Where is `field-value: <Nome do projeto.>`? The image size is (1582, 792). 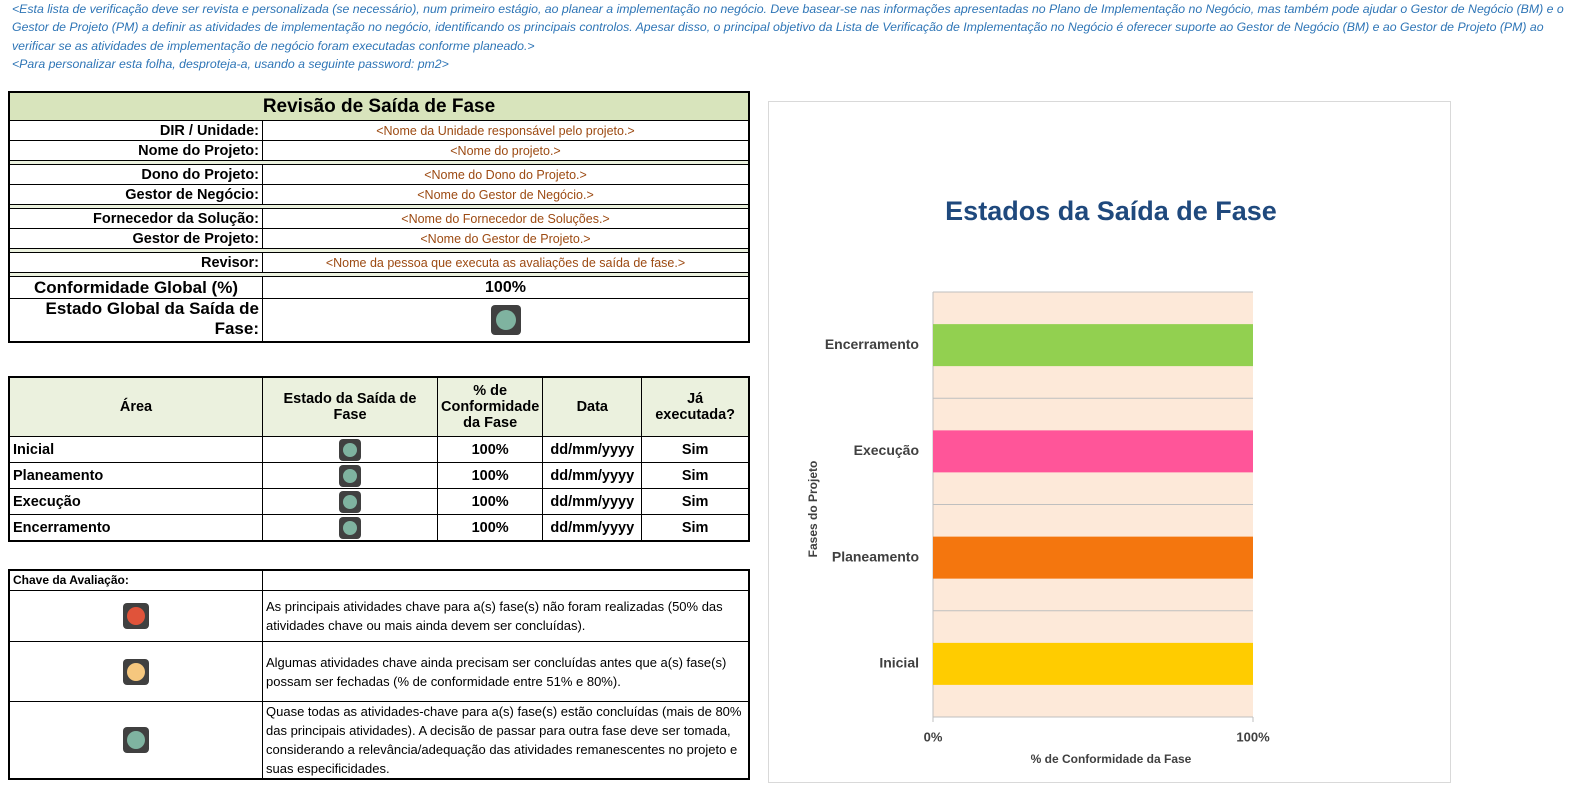
field-value: <Nome do projeto.> is located at coordinates (506, 150).